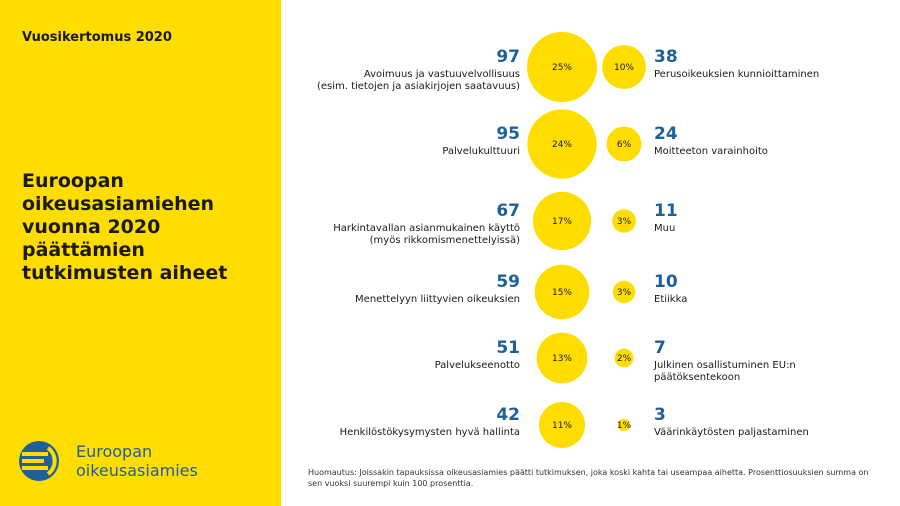 Image resolution: width=900 pixels, height=506 pixels. I want to click on left-percent-label-3: 15%, so click(562, 293).